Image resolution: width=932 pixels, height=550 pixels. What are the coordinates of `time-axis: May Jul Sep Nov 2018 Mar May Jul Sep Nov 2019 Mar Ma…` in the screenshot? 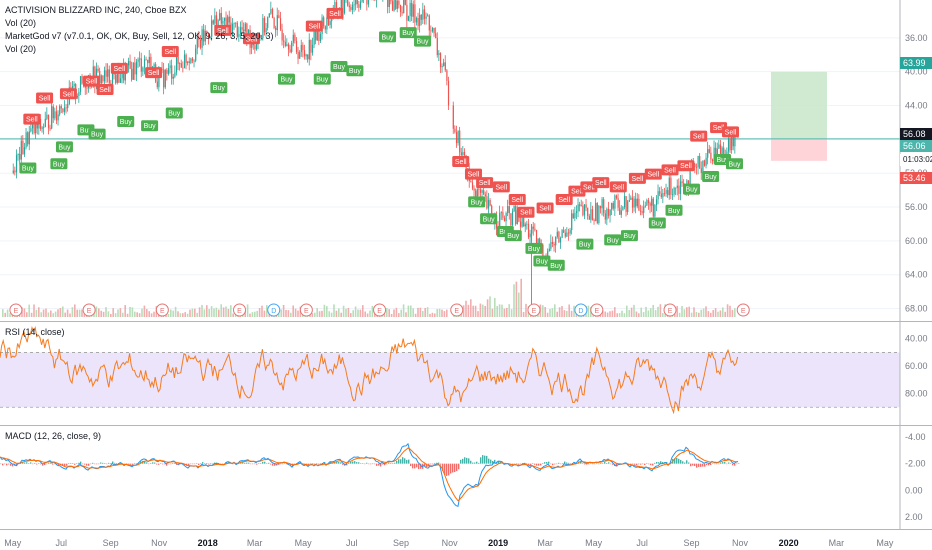 It's located at (466, 539).